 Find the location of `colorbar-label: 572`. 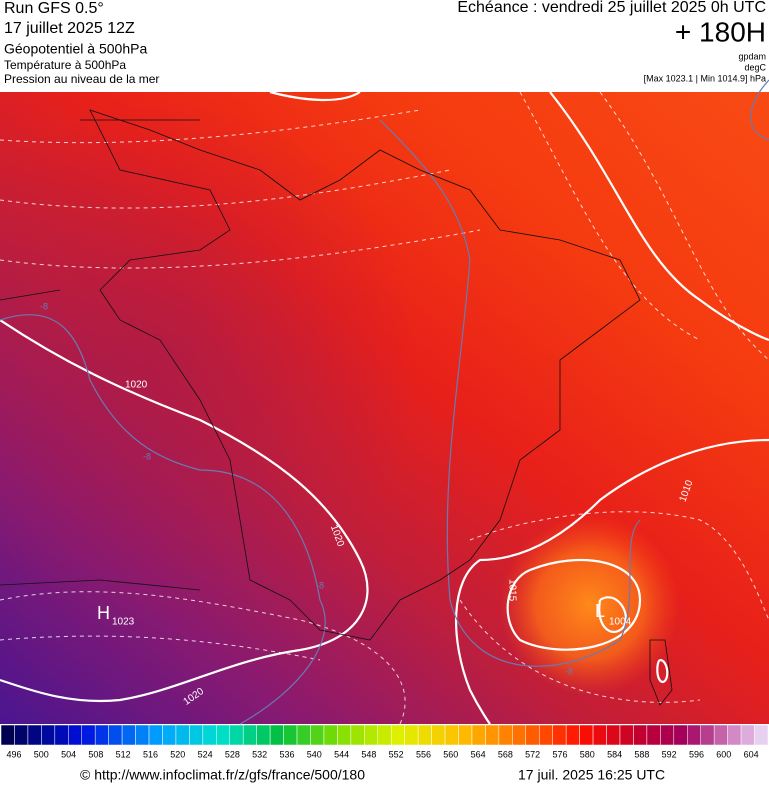

colorbar-label: 572 is located at coordinates (532, 754).